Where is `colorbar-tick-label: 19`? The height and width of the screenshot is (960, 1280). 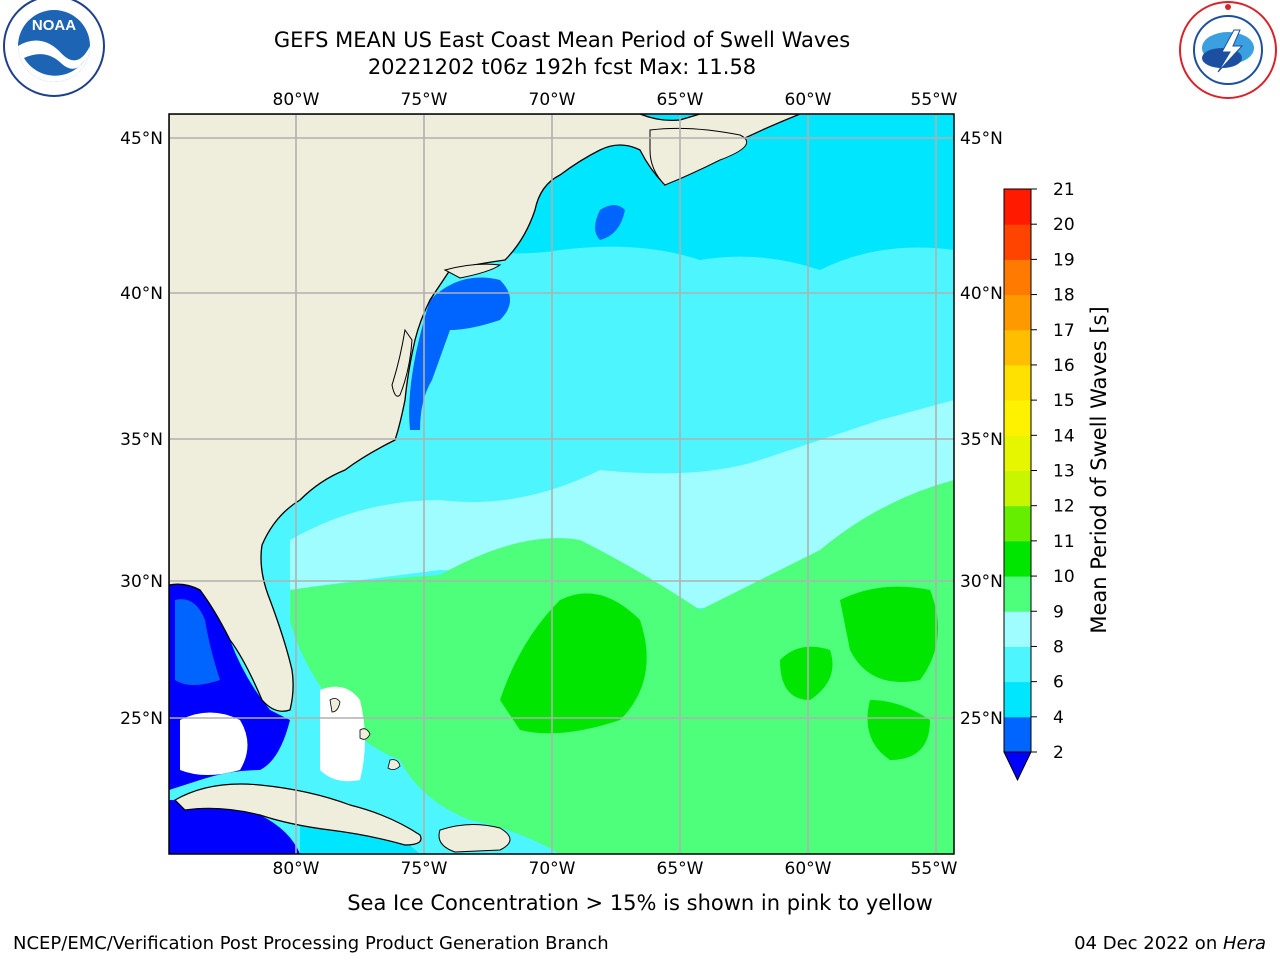
colorbar-tick-label: 19 is located at coordinates (1064, 260).